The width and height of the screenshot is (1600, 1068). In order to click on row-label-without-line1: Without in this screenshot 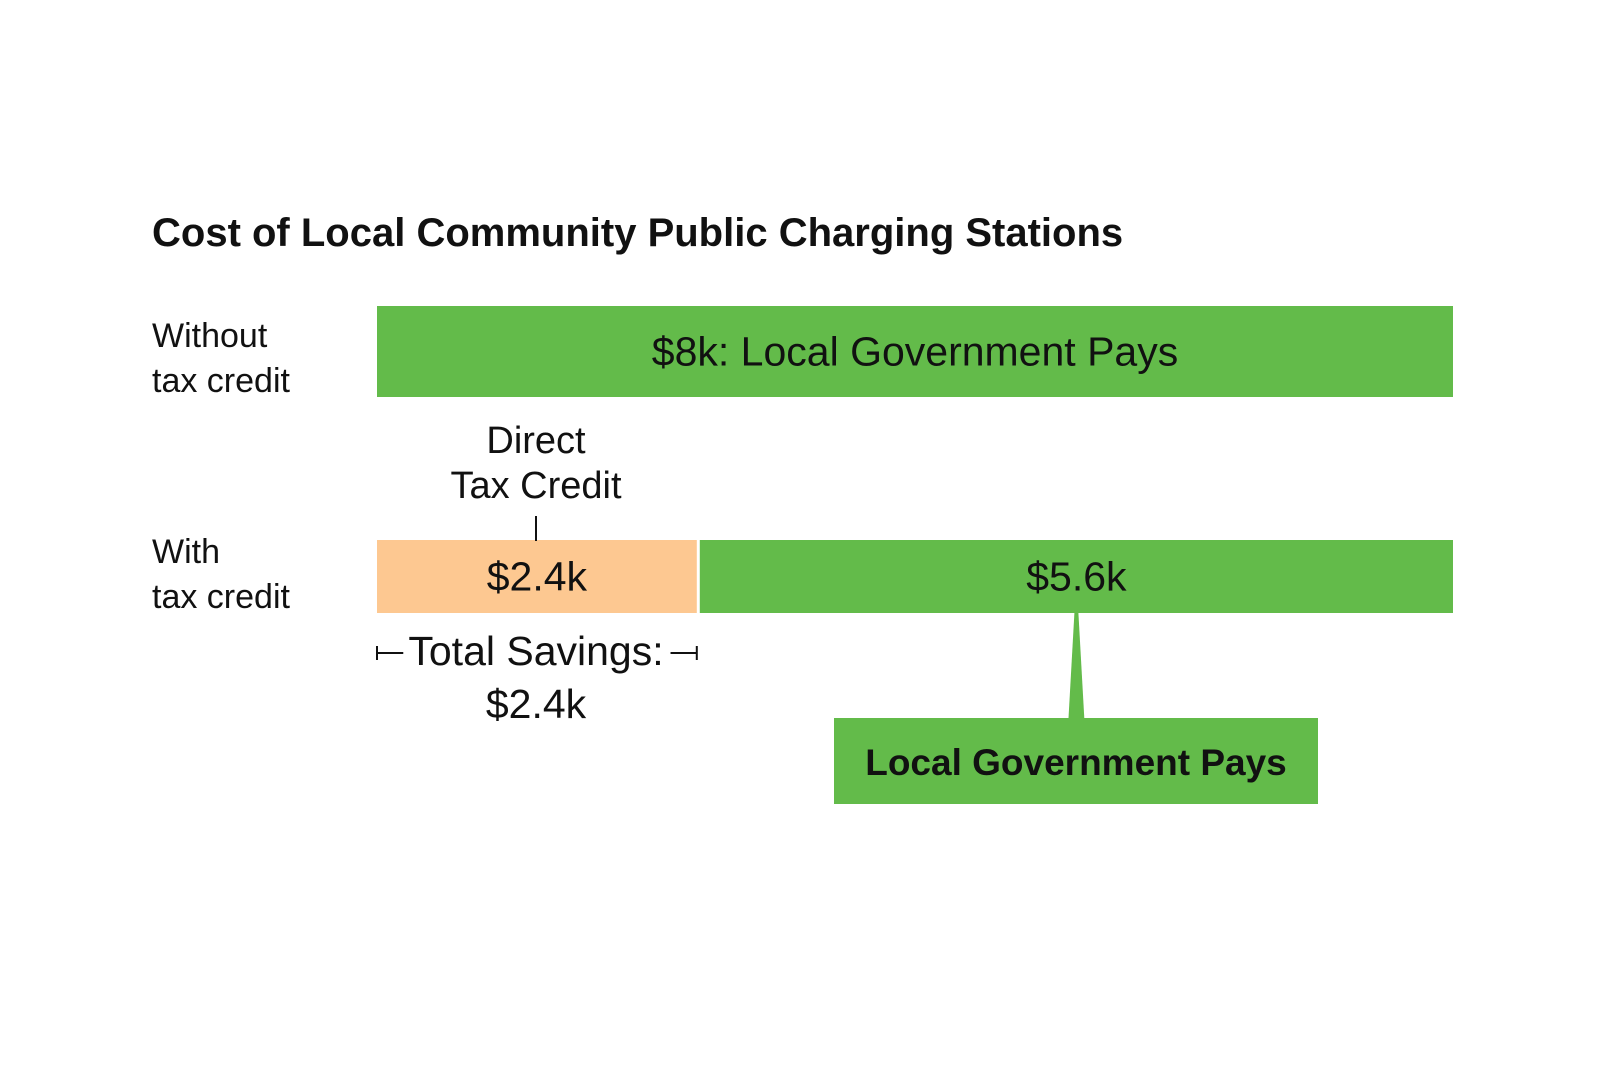, I will do `click(210, 336)`.